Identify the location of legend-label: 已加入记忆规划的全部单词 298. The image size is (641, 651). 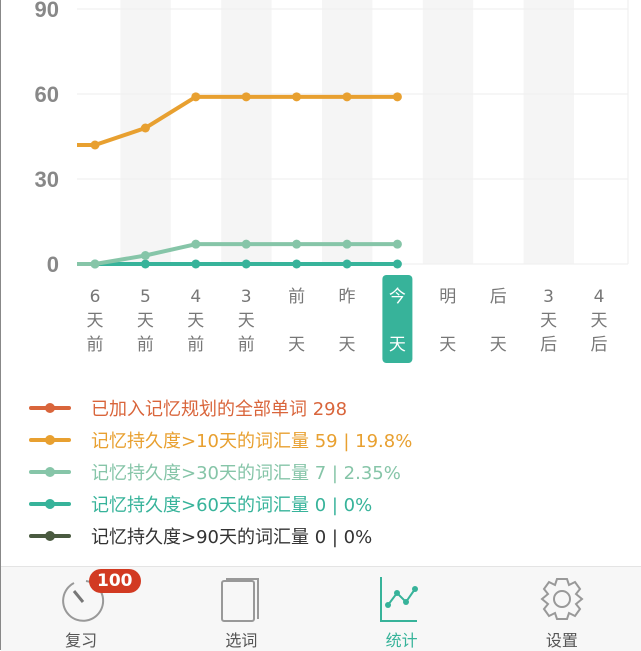
(219, 409).